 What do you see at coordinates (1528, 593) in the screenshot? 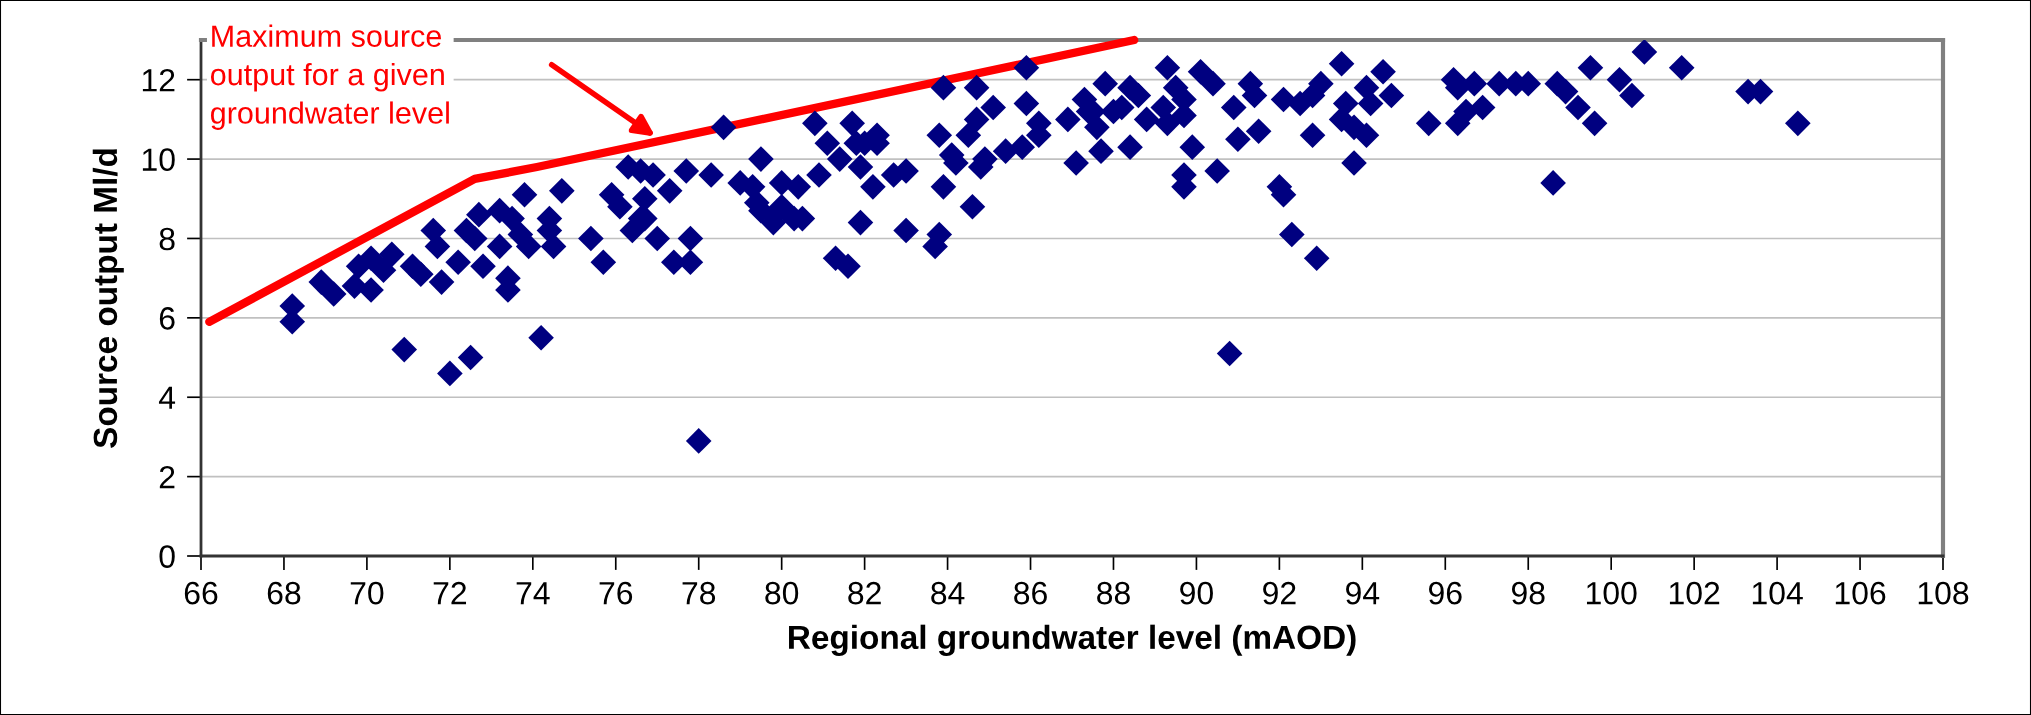
I see `x-tick-label: 98` at bounding box center [1528, 593].